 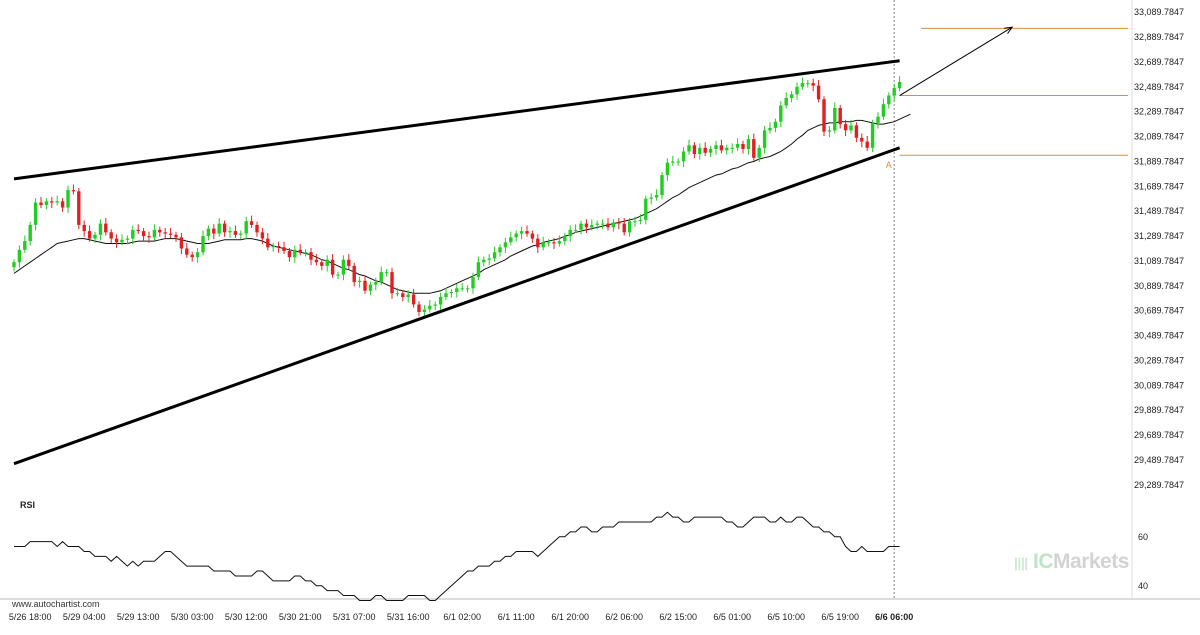 What do you see at coordinates (1159, 311) in the screenshot?
I see `y-tick-label: 30,689.7847` at bounding box center [1159, 311].